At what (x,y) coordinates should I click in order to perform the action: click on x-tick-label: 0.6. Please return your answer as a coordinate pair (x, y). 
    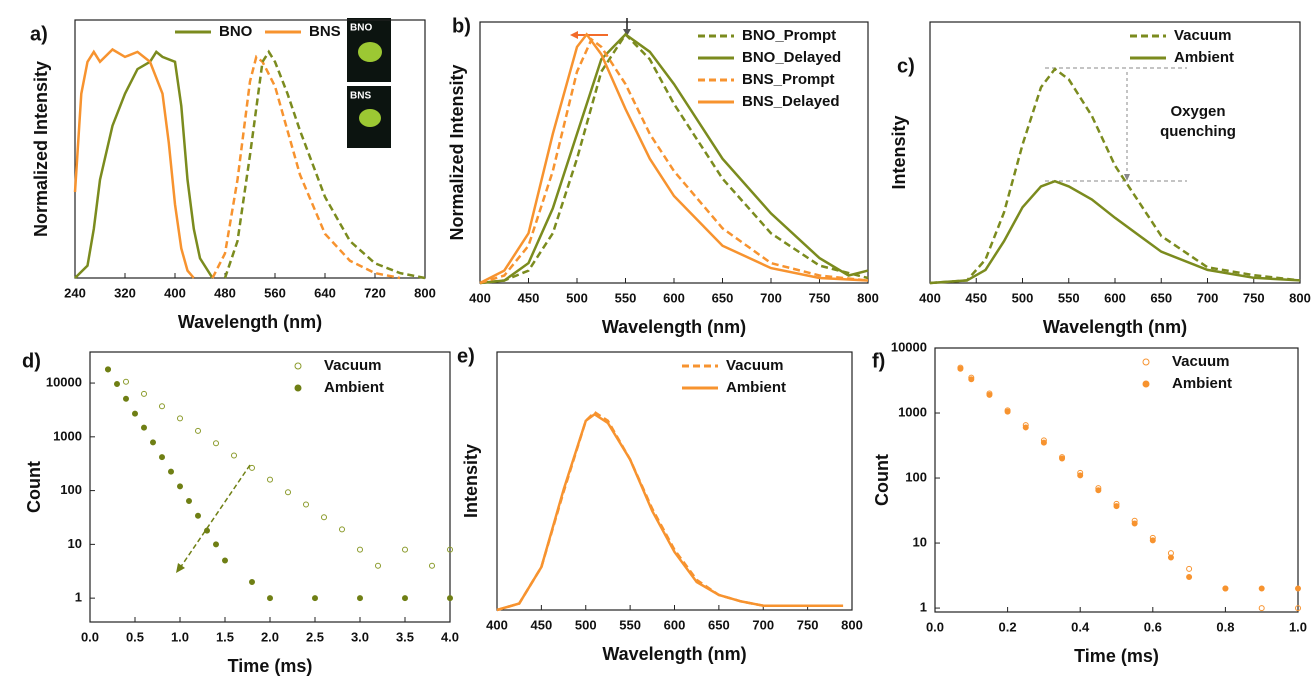
    Looking at the image, I should click on (1153, 626).